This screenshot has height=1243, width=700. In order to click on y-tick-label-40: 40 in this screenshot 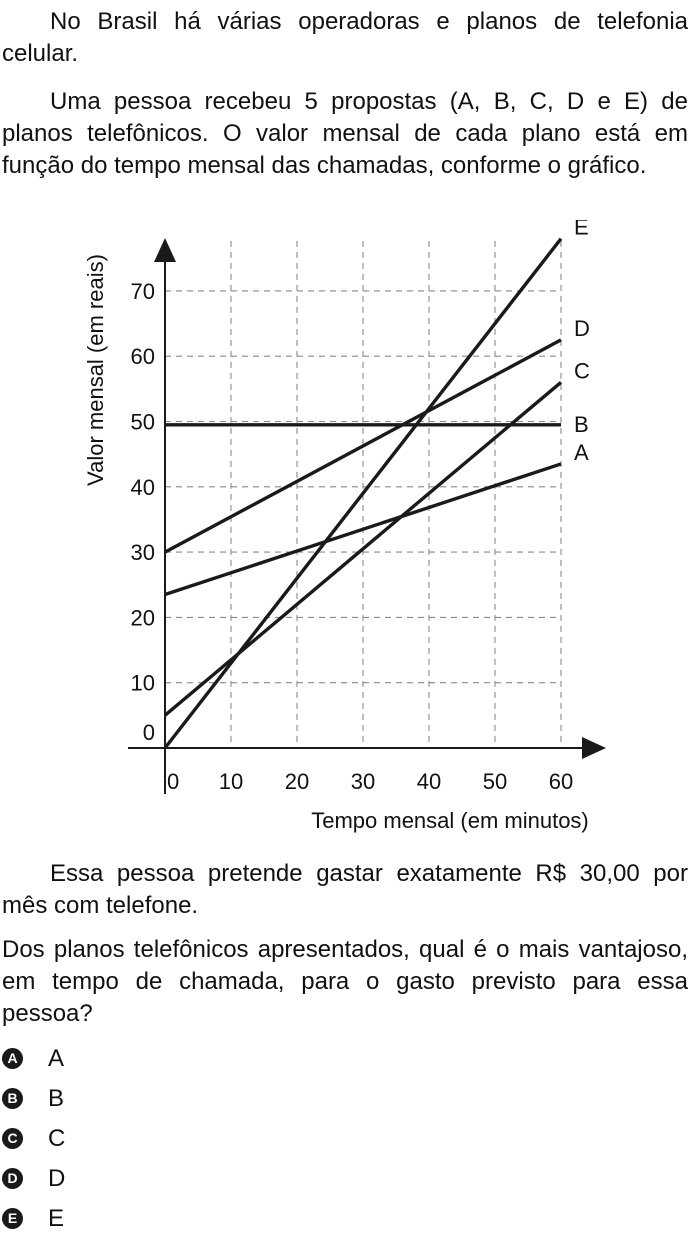, I will do `click(143, 487)`.